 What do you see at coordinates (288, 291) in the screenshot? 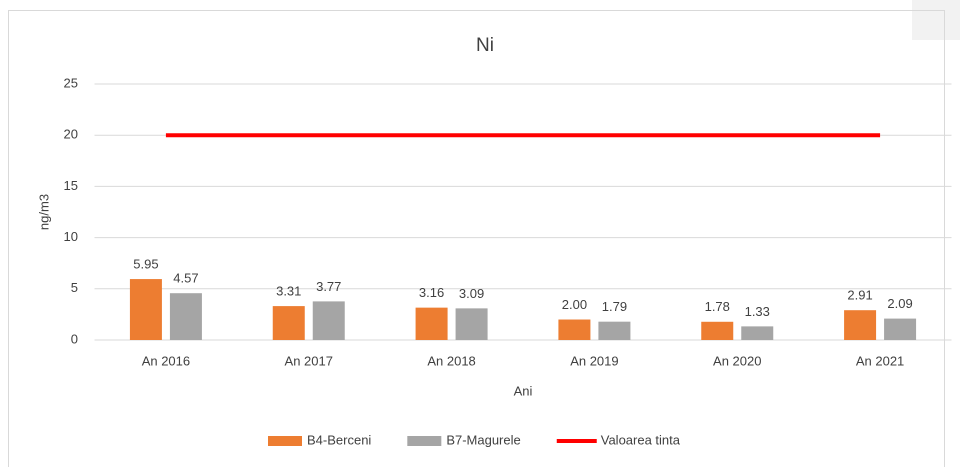
I see `data-label: 3.31` at bounding box center [288, 291].